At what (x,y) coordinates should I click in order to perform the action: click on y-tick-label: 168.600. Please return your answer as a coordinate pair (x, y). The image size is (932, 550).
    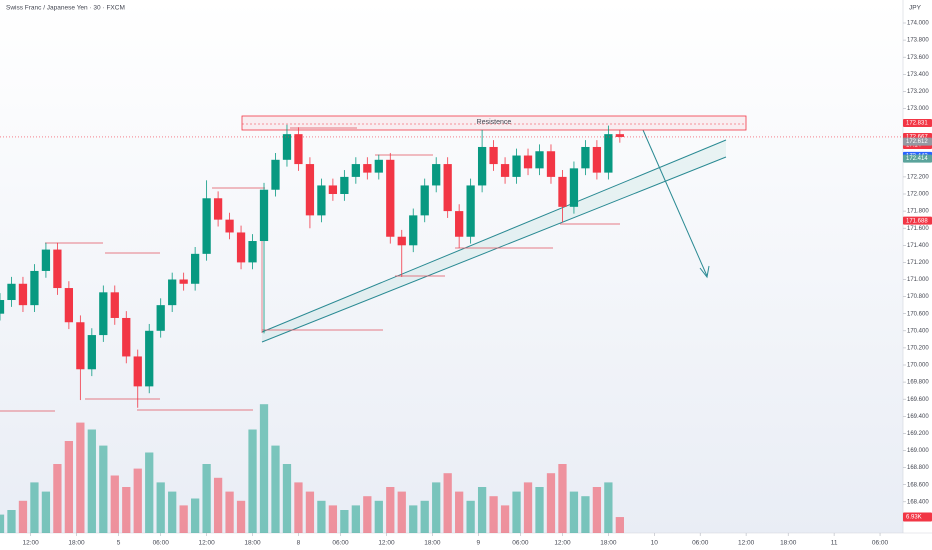
    Looking at the image, I should click on (918, 485).